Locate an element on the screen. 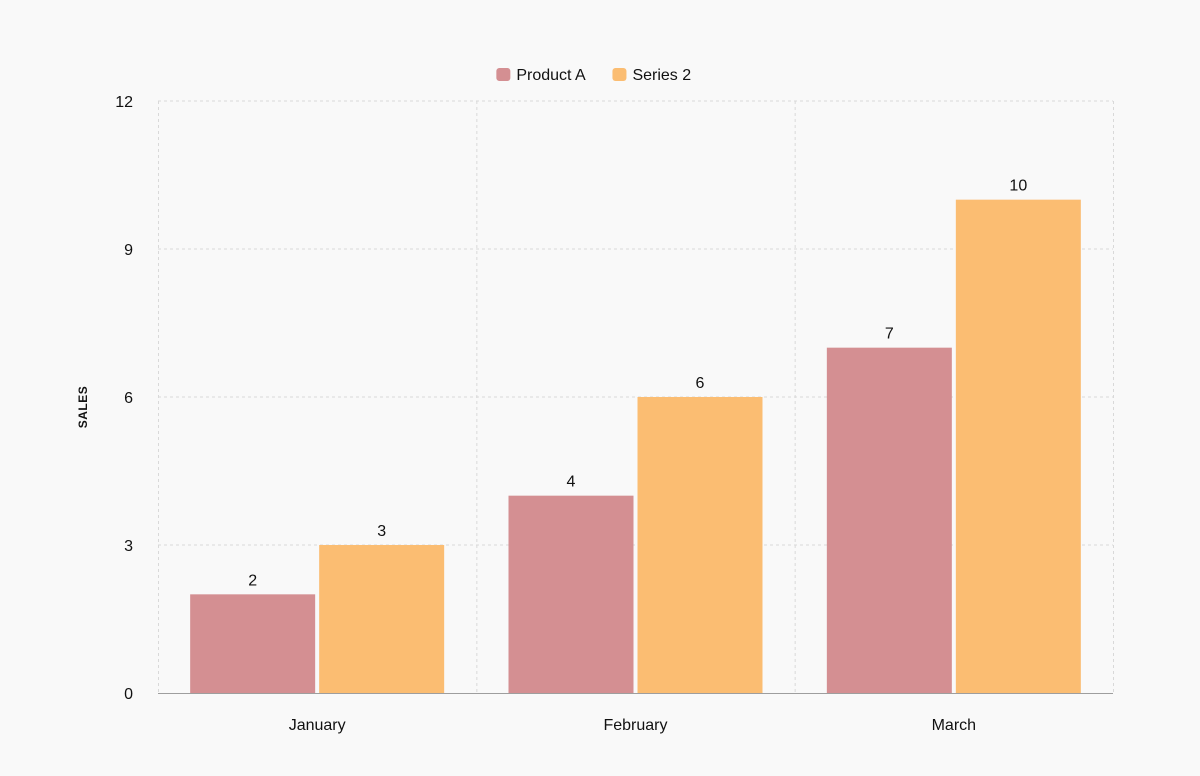 The height and width of the screenshot is (776, 1200). data-label: 4 is located at coordinates (571, 482).